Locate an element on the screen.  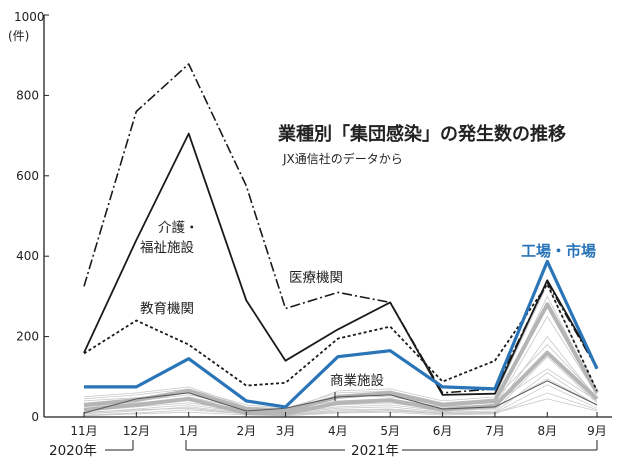
x-tick-label-5: 4月 is located at coordinates (338, 431).